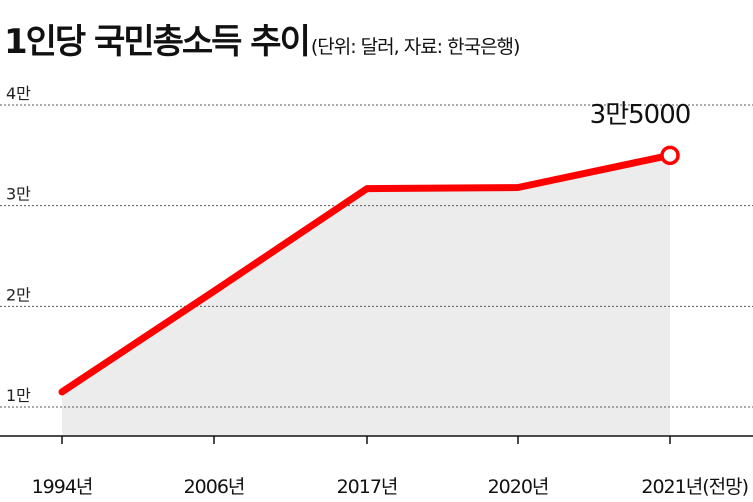  I want to click on x-tick-label: 1994년, so click(62, 487).